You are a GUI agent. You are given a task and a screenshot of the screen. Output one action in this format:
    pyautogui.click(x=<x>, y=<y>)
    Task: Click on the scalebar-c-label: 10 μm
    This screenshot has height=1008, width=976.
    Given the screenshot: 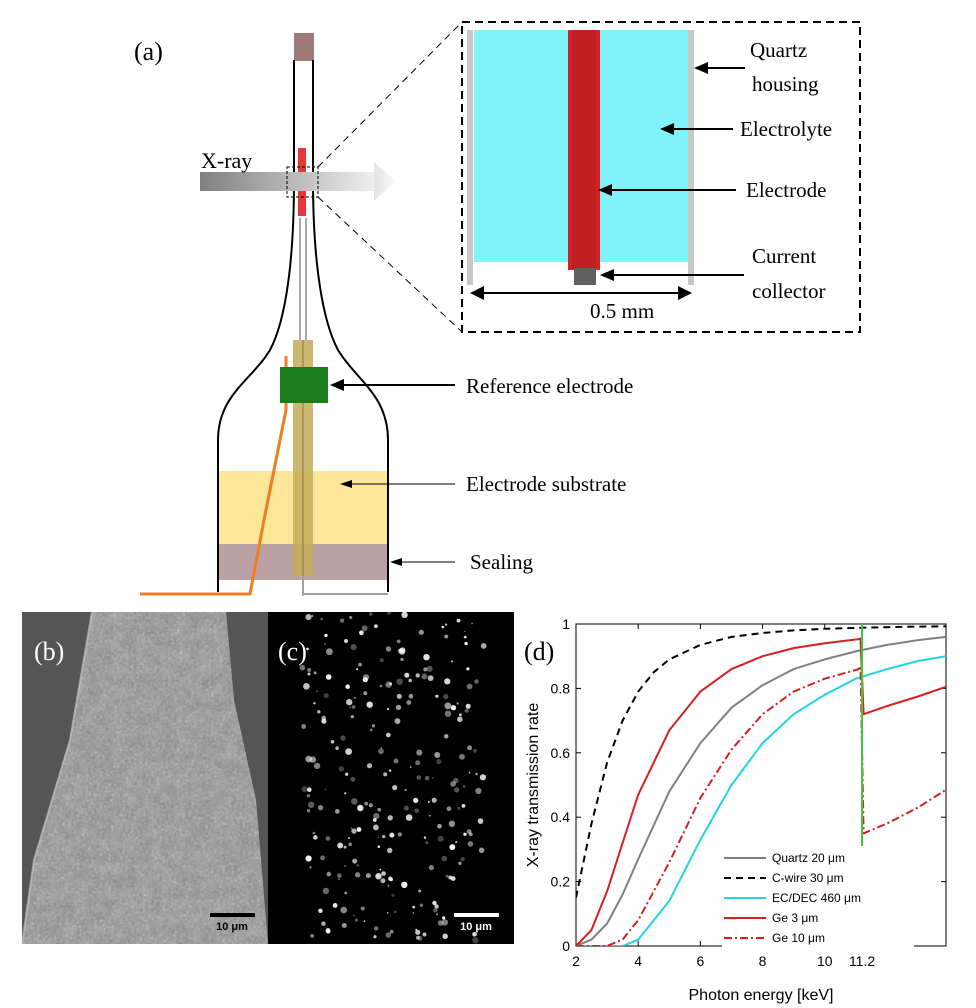 What is the action you would take?
    pyautogui.click(x=476, y=927)
    